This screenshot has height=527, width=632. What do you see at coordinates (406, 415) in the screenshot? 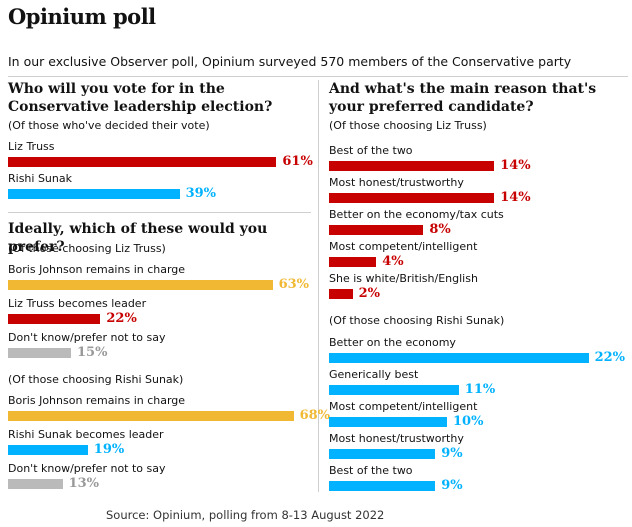
I see `bar-item: Most competent/intelligent 10%` at bounding box center [406, 415].